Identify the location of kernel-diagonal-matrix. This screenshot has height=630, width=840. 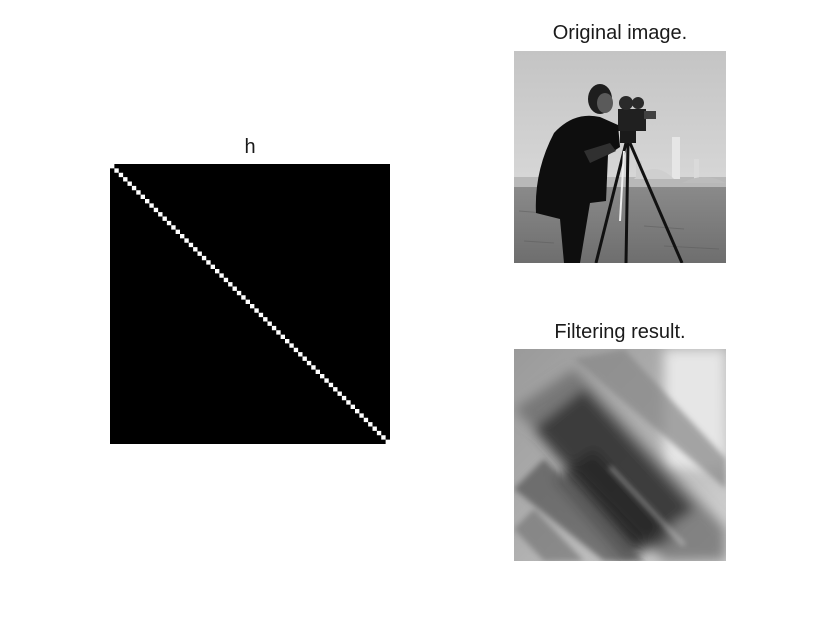
(250, 304).